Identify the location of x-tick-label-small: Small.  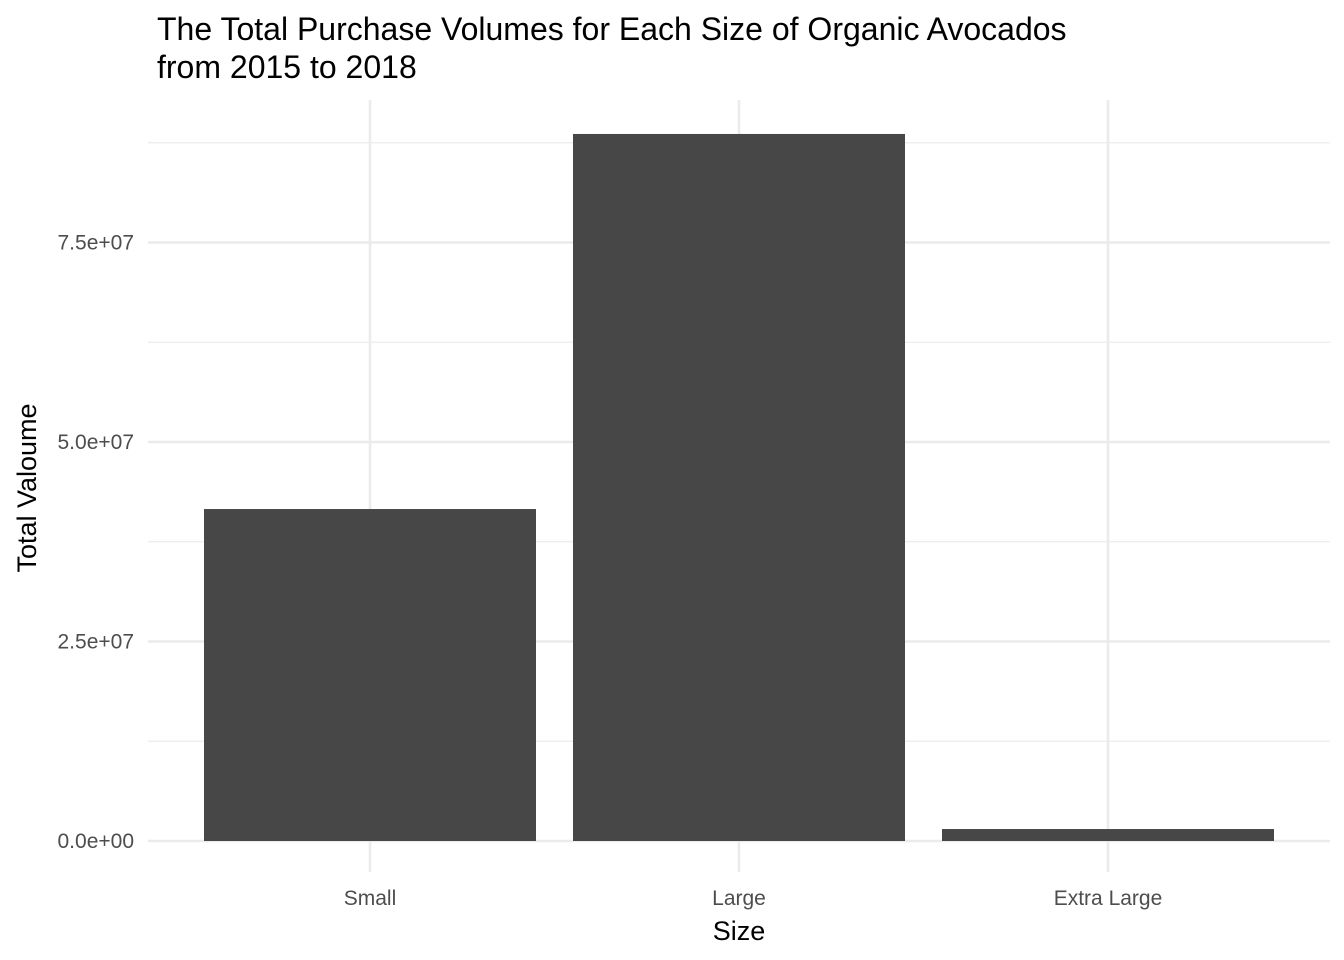
(370, 898).